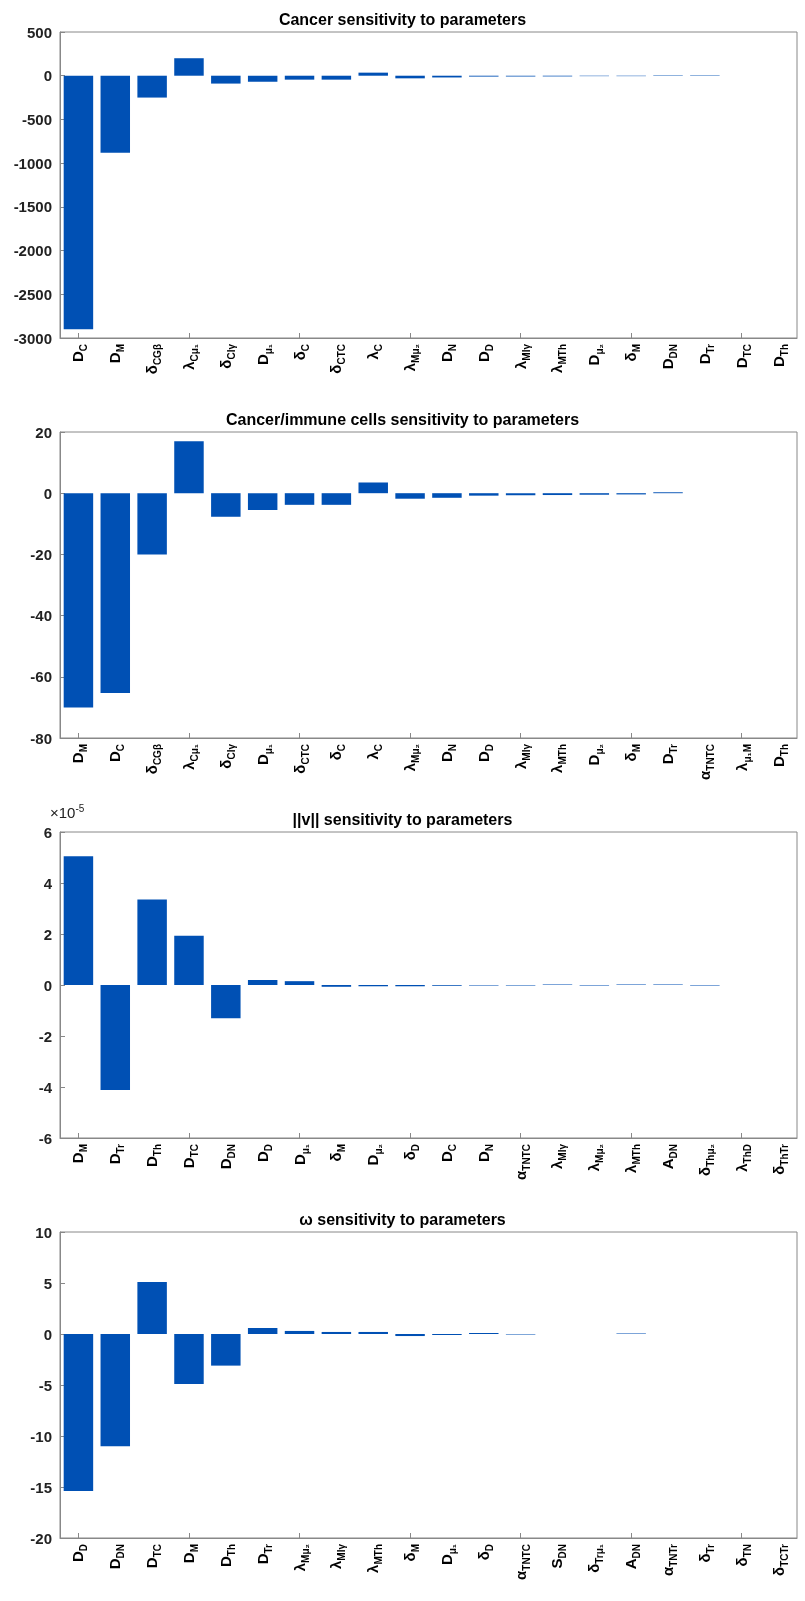  Describe the element at coordinates (402, 819) in the screenshot. I see `chart-title: ||v|| sensitivity to parameters` at that location.